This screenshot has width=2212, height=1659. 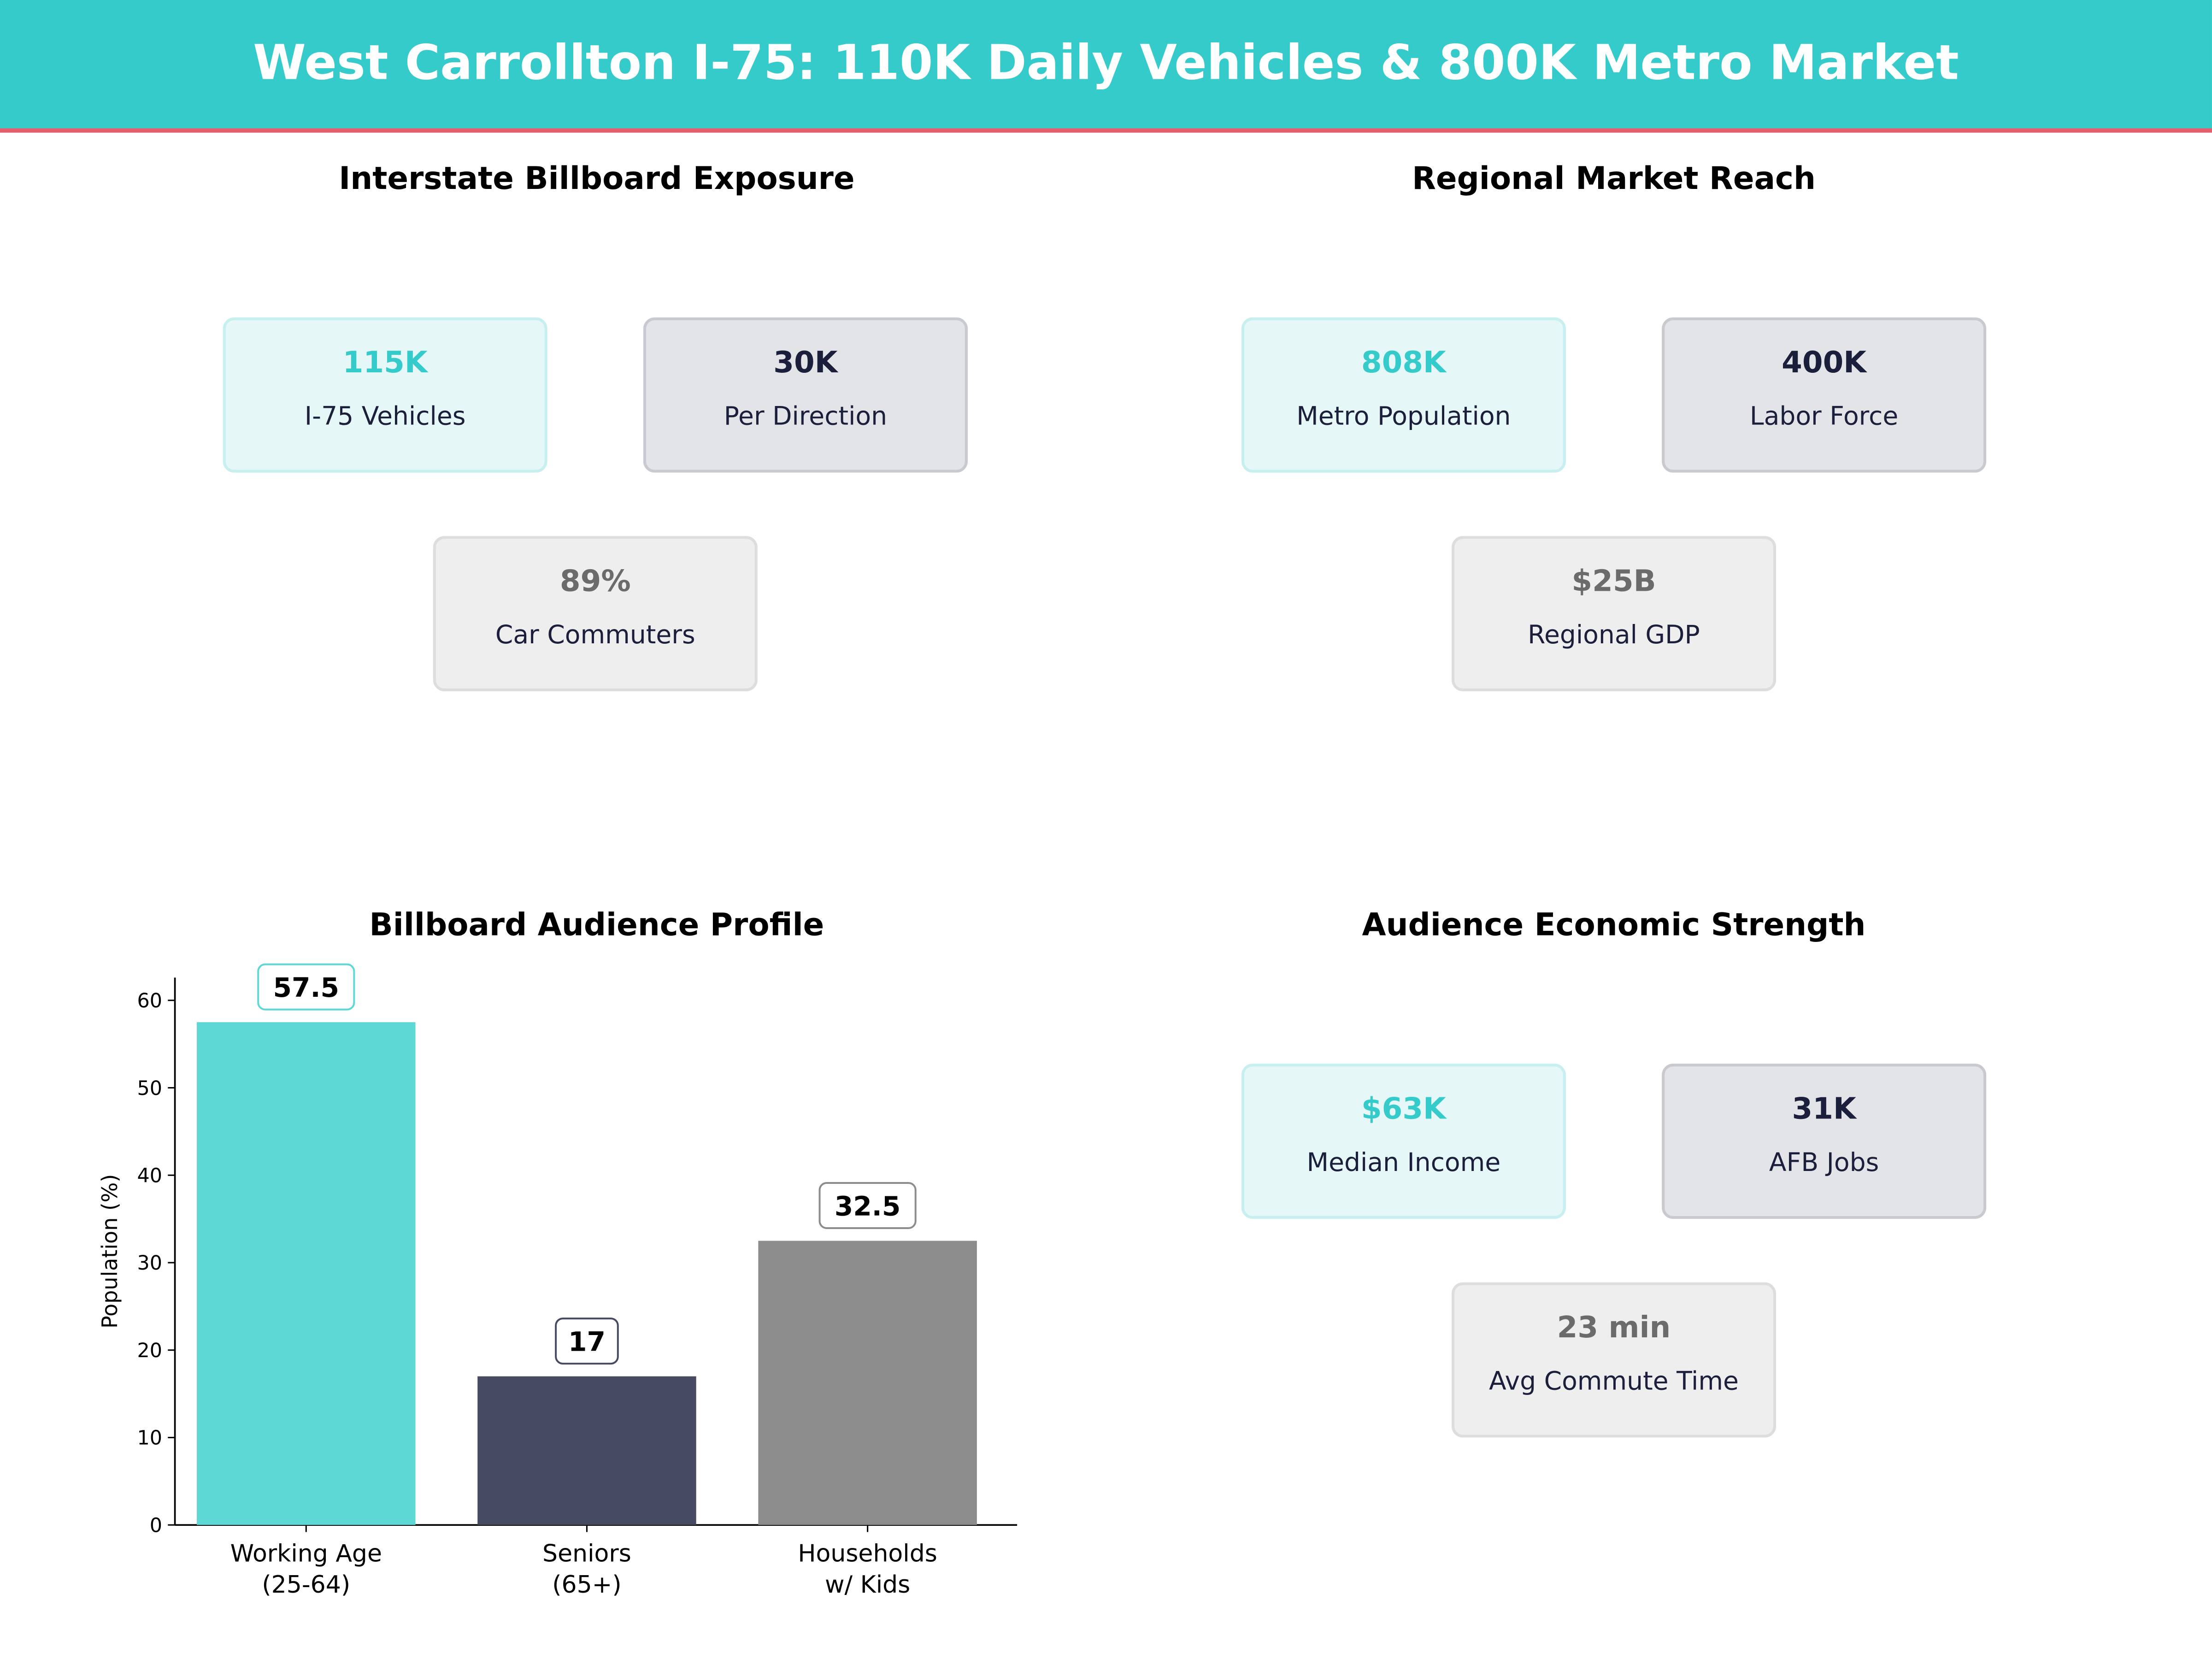 What do you see at coordinates (806, 417) in the screenshot?
I see `stat-label: Per Direction` at bounding box center [806, 417].